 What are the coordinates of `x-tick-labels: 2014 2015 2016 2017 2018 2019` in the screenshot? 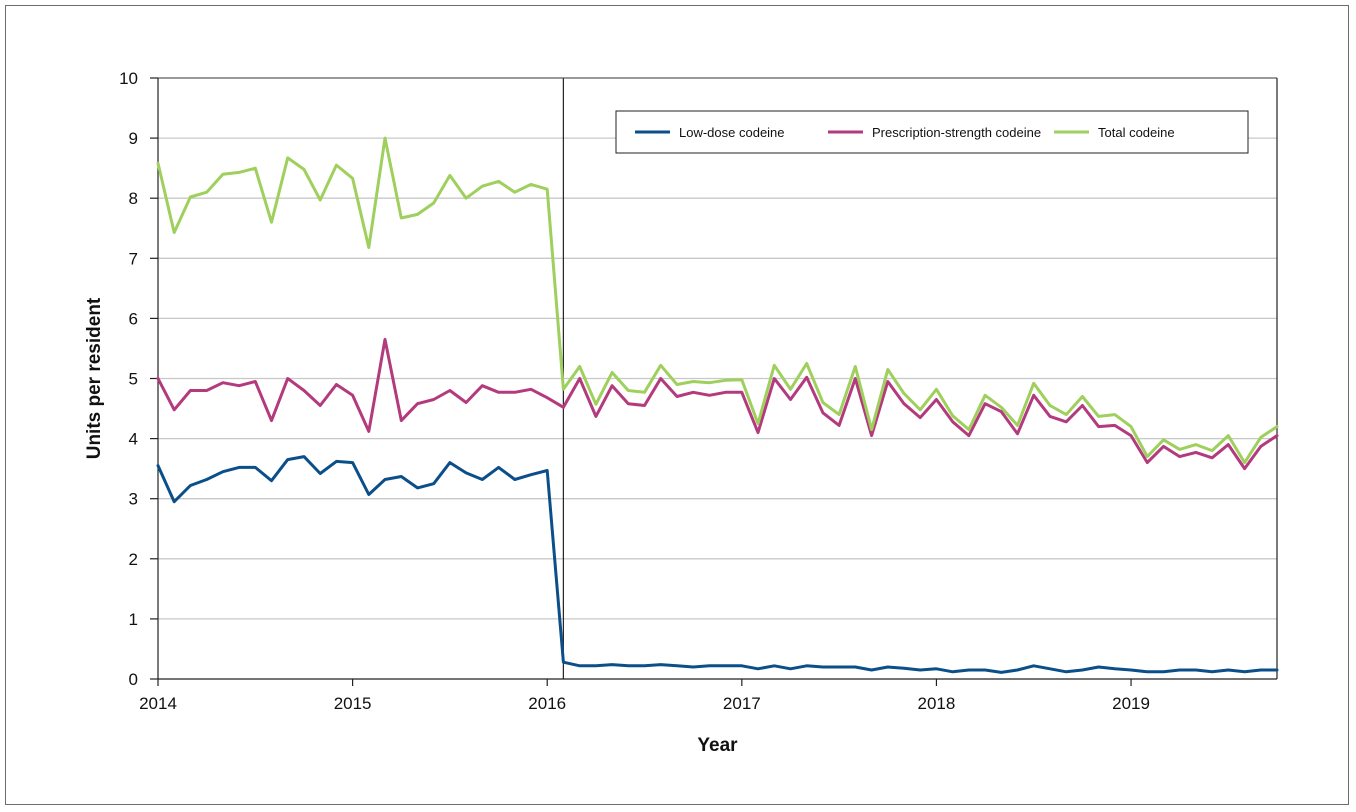 It's located at (644, 703).